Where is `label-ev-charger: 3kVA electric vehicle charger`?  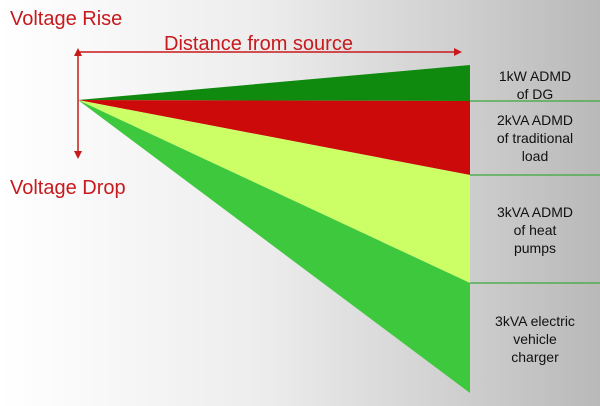 label-ev-charger: 3kVA electric vehicle charger is located at coordinates (535, 339).